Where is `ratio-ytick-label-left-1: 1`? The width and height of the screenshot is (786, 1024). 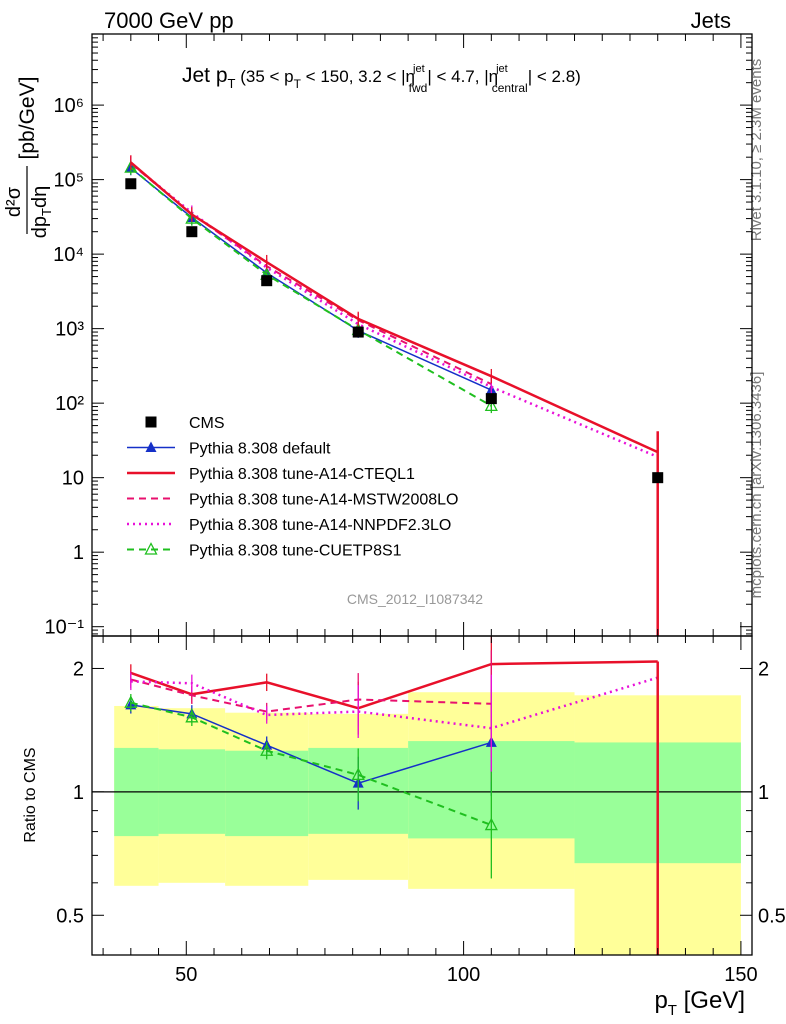
ratio-ytick-label-left-1: 1 is located at coordinates (78, 793).